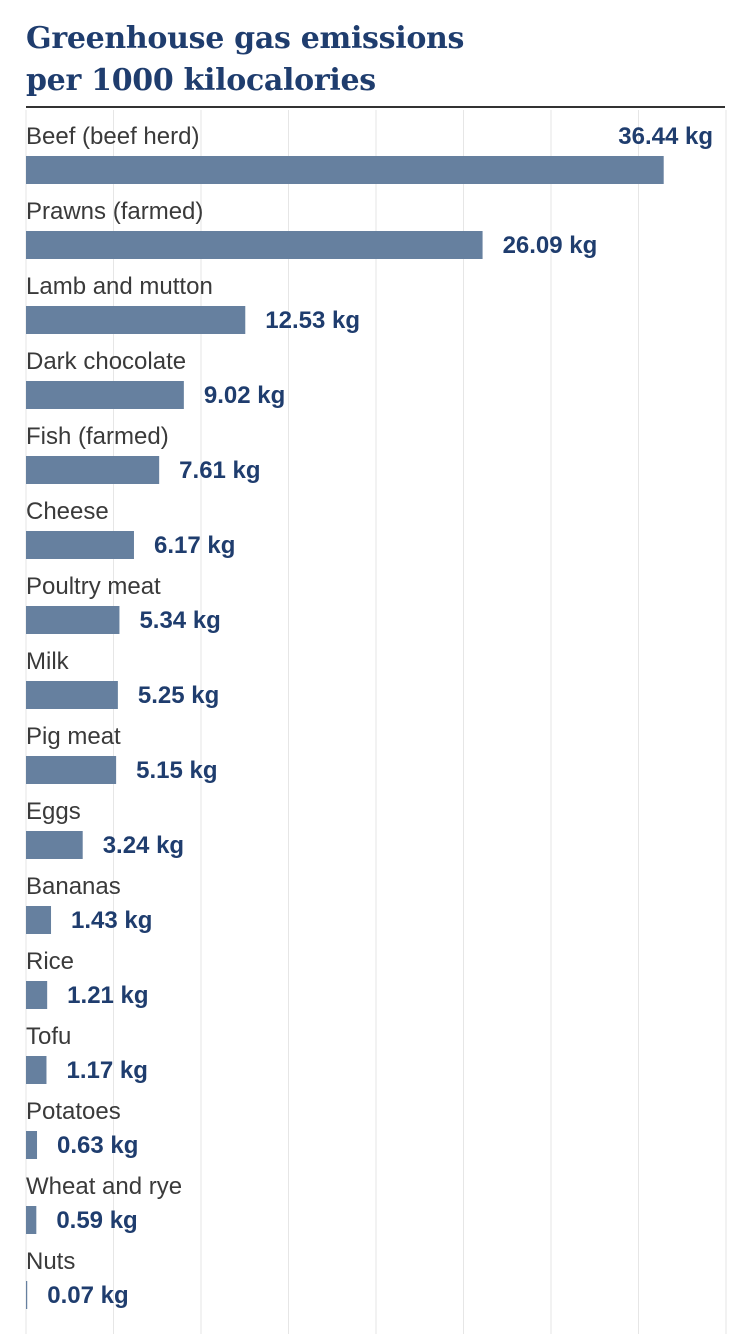 The width and height of the screenshot is (750, 1334). What do you see at coordinates (48, 1036) in the screenshot?
I see `category-label: Tofu` at bounding box center [48, 1036].